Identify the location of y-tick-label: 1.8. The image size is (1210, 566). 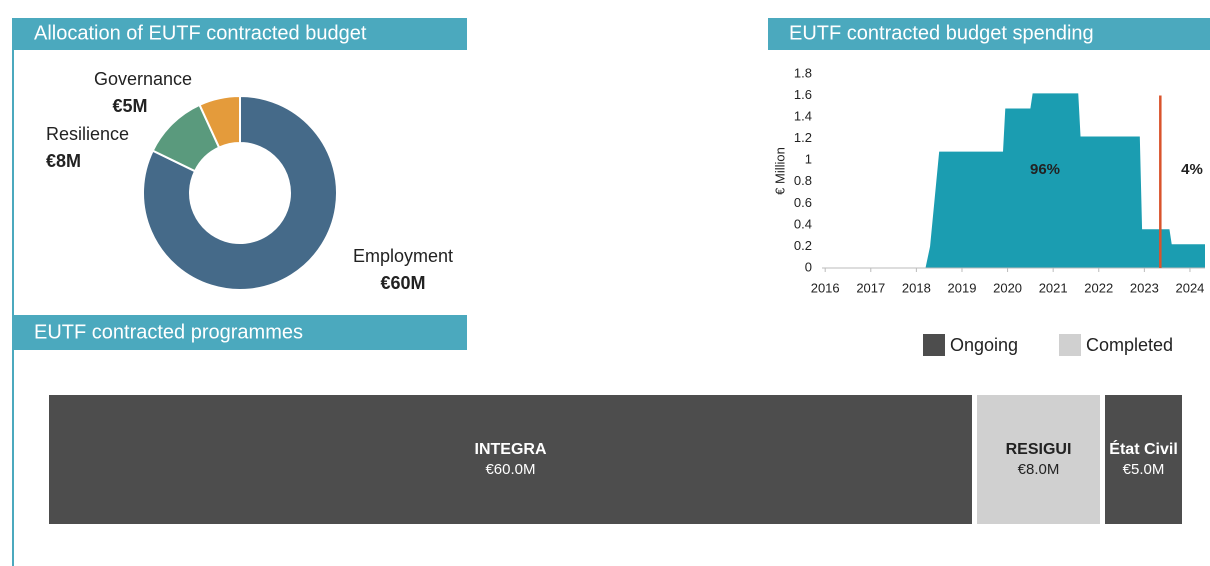
(803, 72).